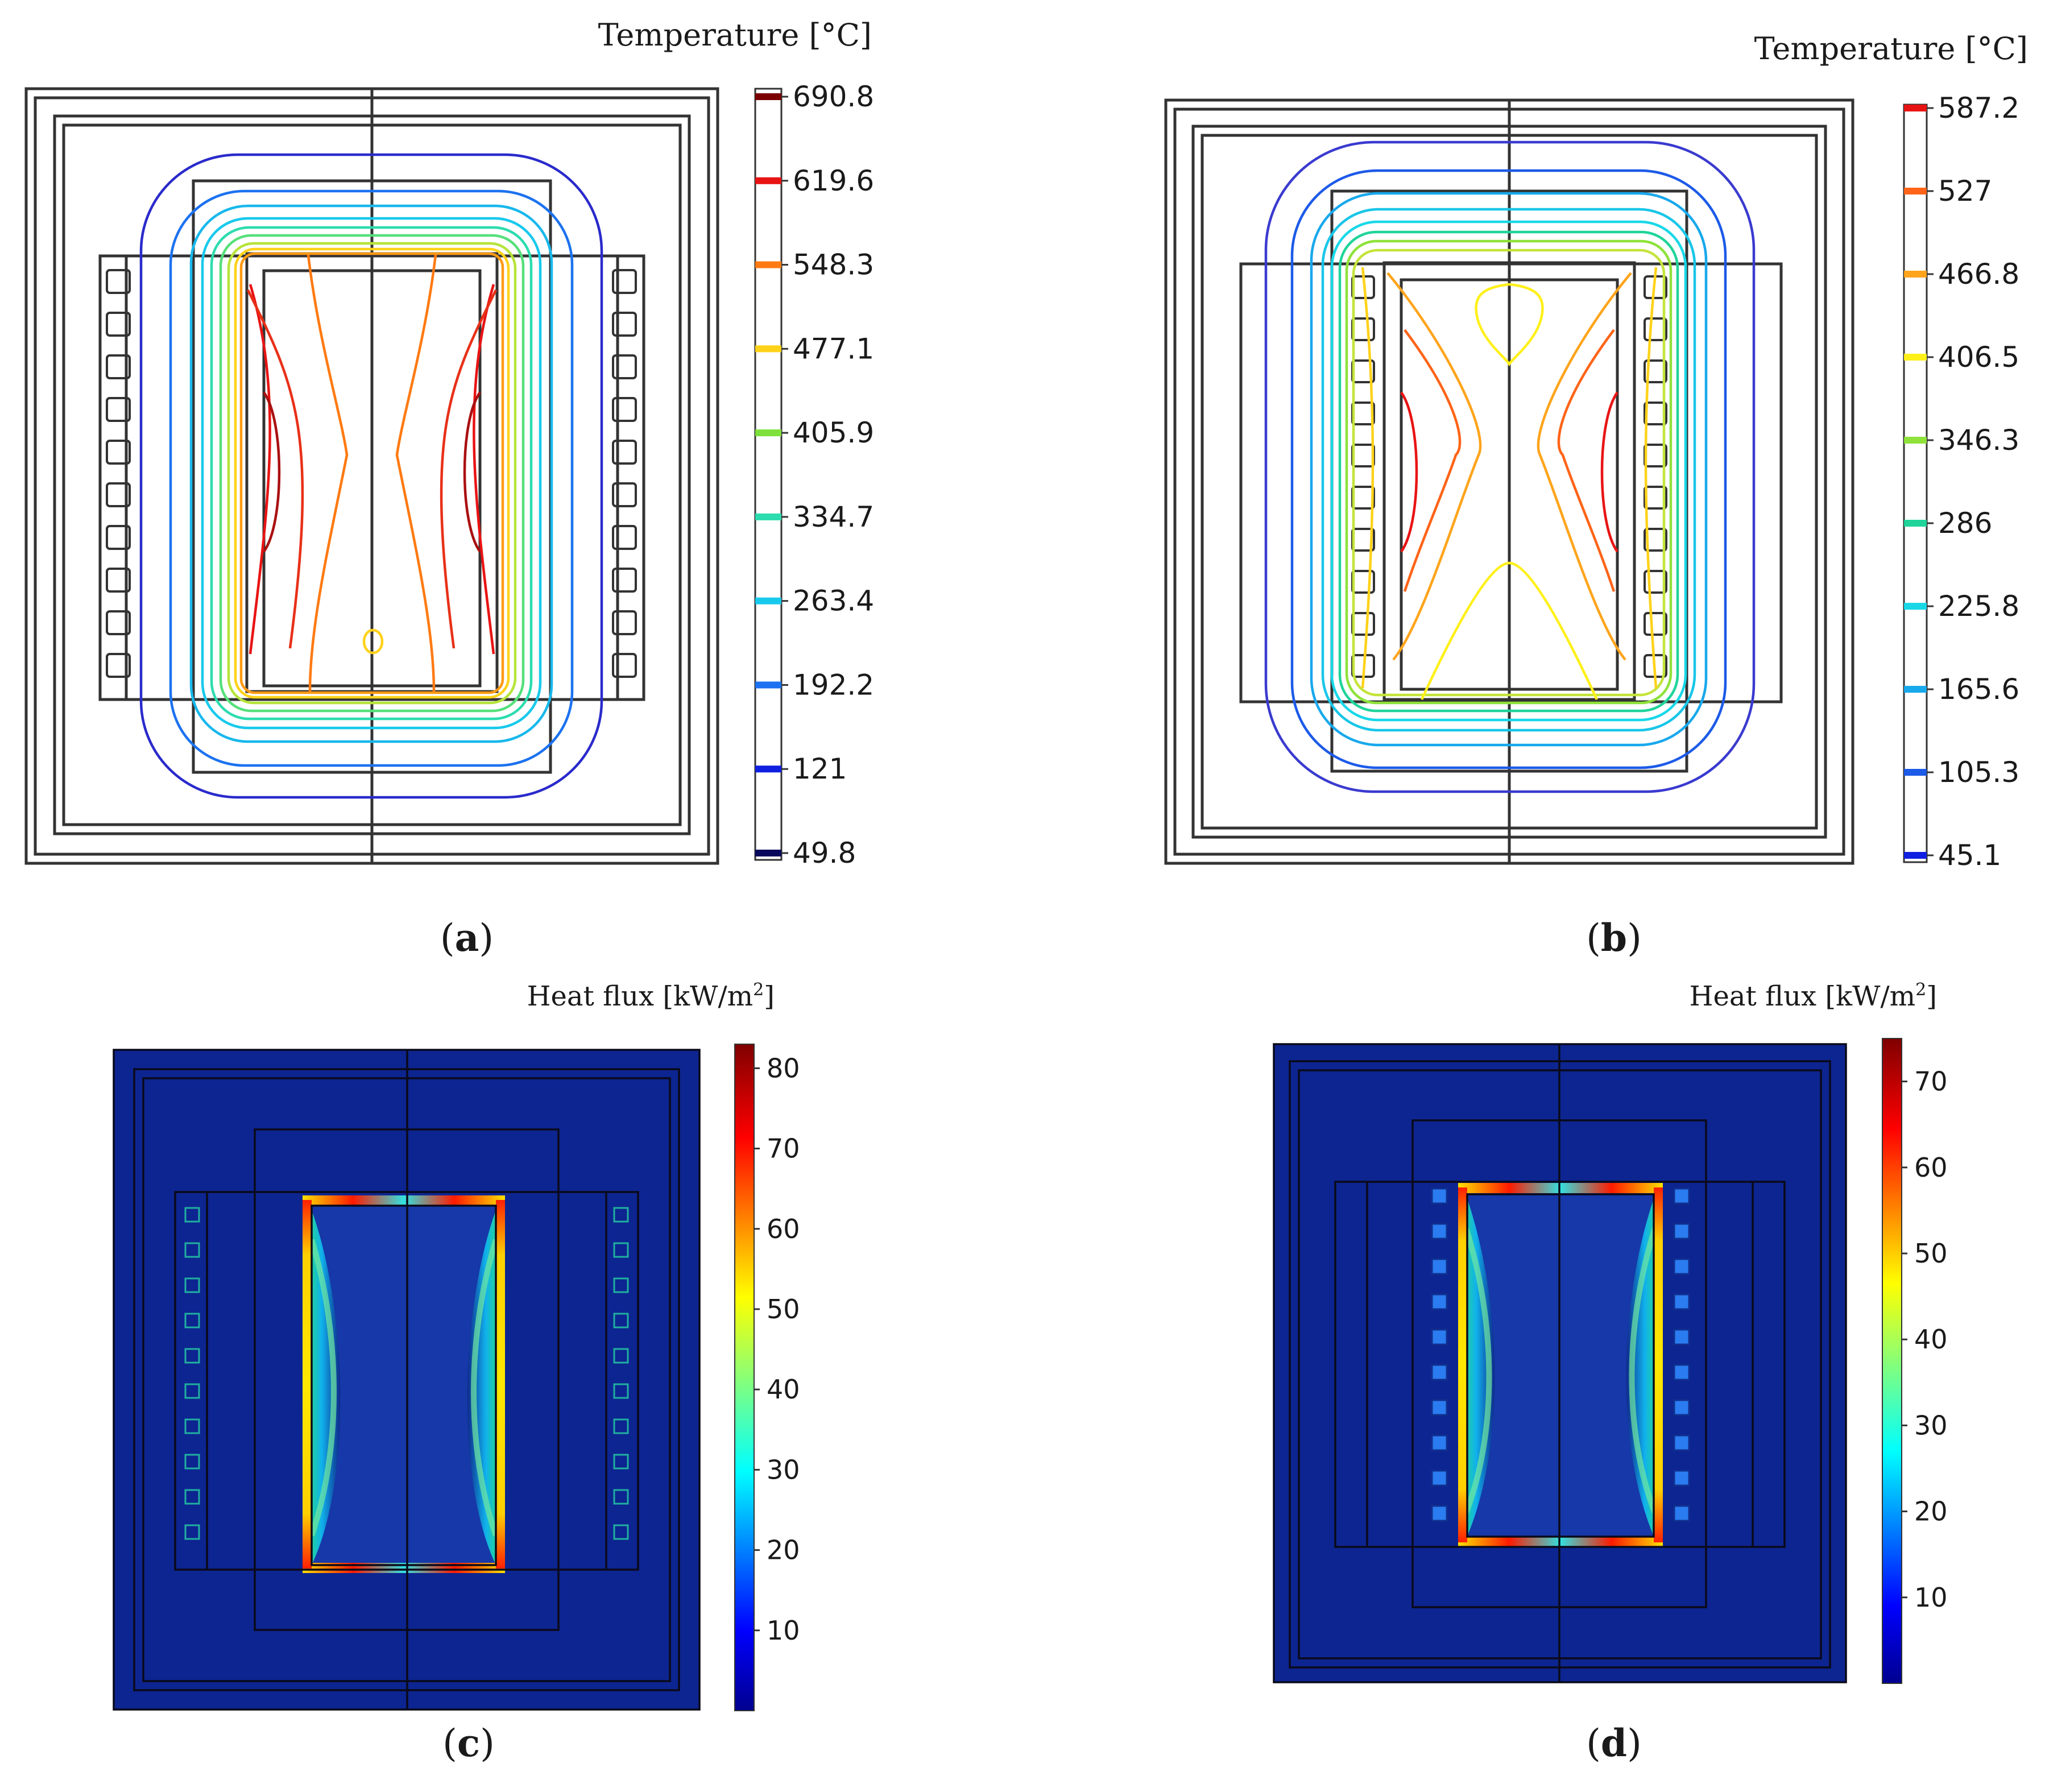 This screenshot has height=1792, width=2045. I want to click on tick-label: 406.5, so click(1979, 358).